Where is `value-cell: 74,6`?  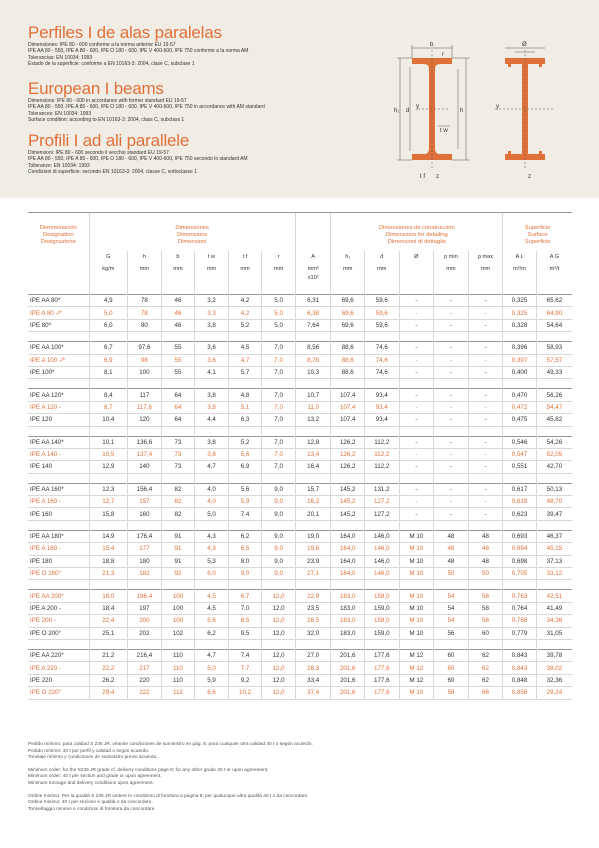
value-cell: 74,6 is located at coordinates (382, 348).